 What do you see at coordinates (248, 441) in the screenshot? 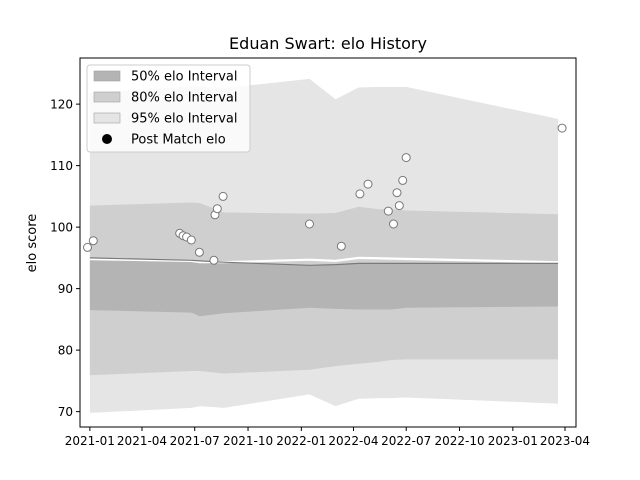
I see `x-tick-label: 2021-10` at bounding box center [248, 441].